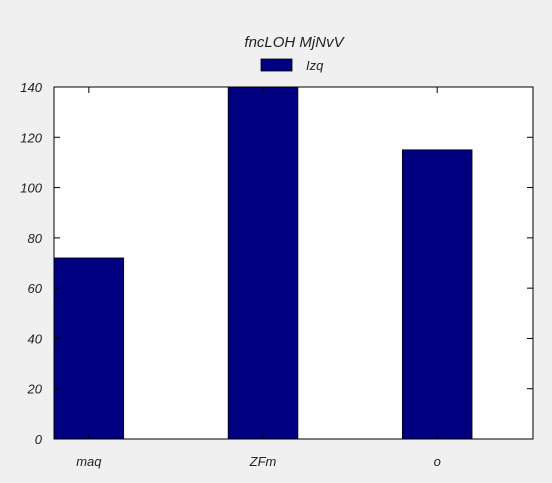 The image size is (552, 483). What do you see at coordinates (89, 348) in the screenshot?
I see `bar-maq` at bounding box center [89, 348].